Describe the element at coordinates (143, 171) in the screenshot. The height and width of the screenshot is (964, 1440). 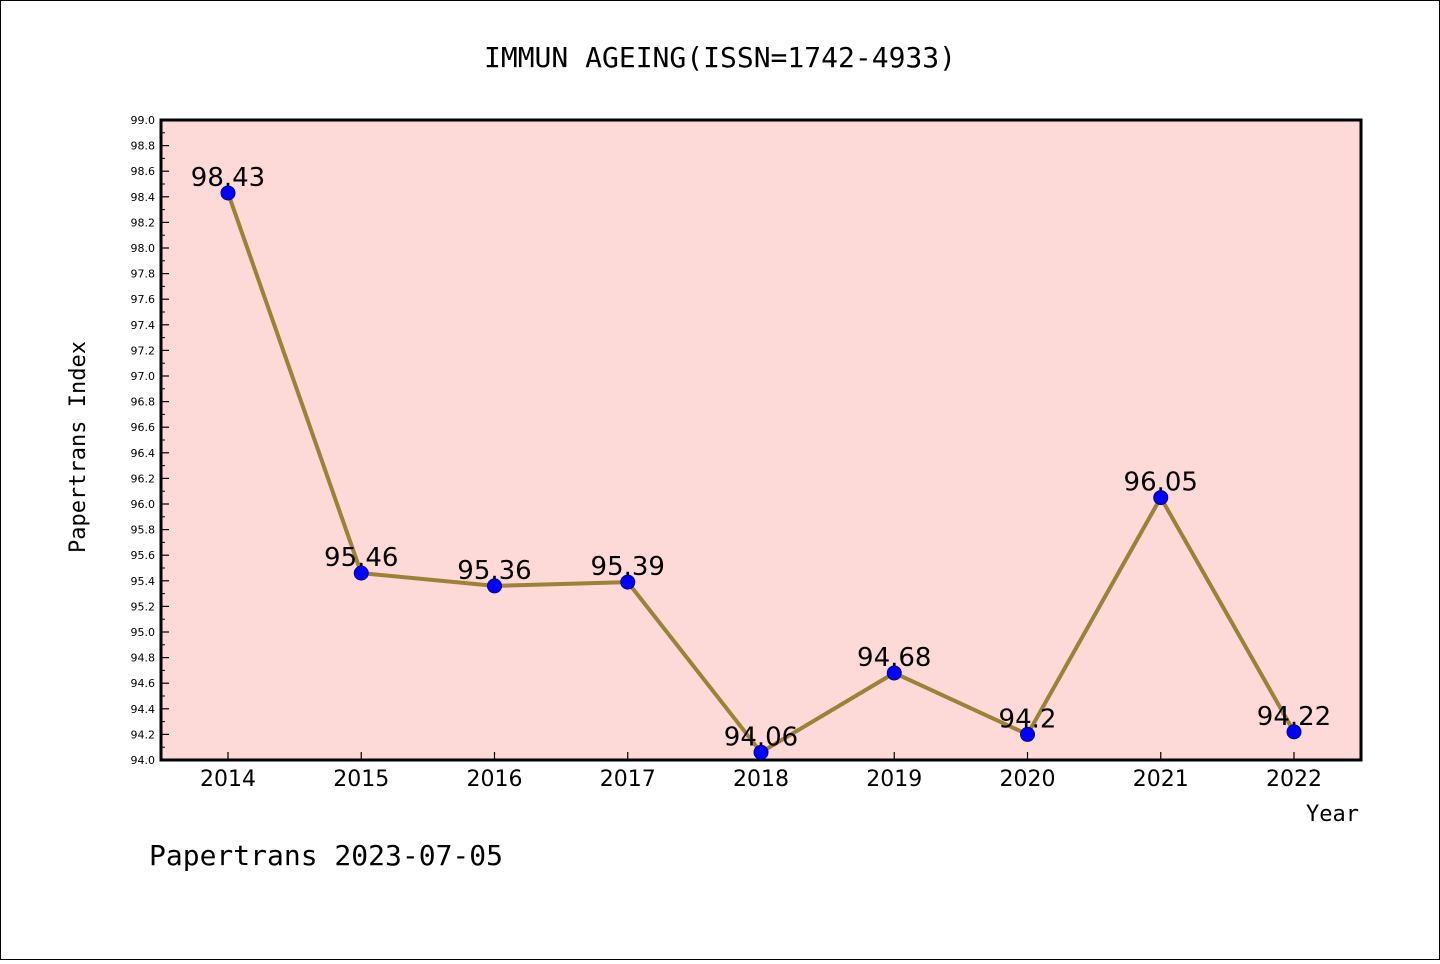
I see `y-tick-label: 98.6` at that location.